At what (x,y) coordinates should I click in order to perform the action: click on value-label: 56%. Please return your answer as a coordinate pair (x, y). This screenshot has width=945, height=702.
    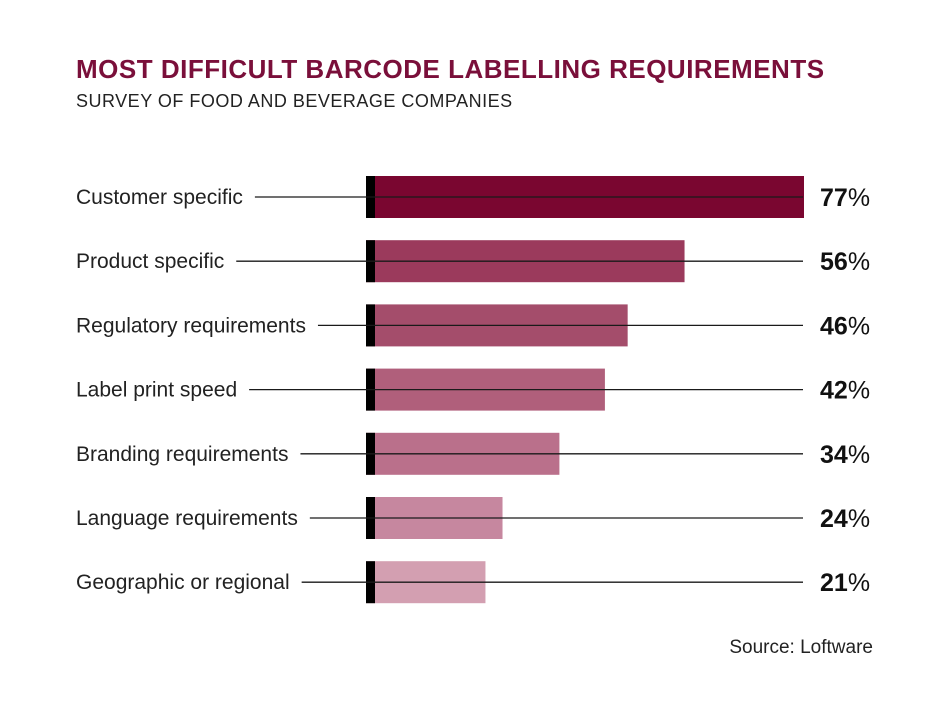
    Looking at the image, I should click on (845, 262).